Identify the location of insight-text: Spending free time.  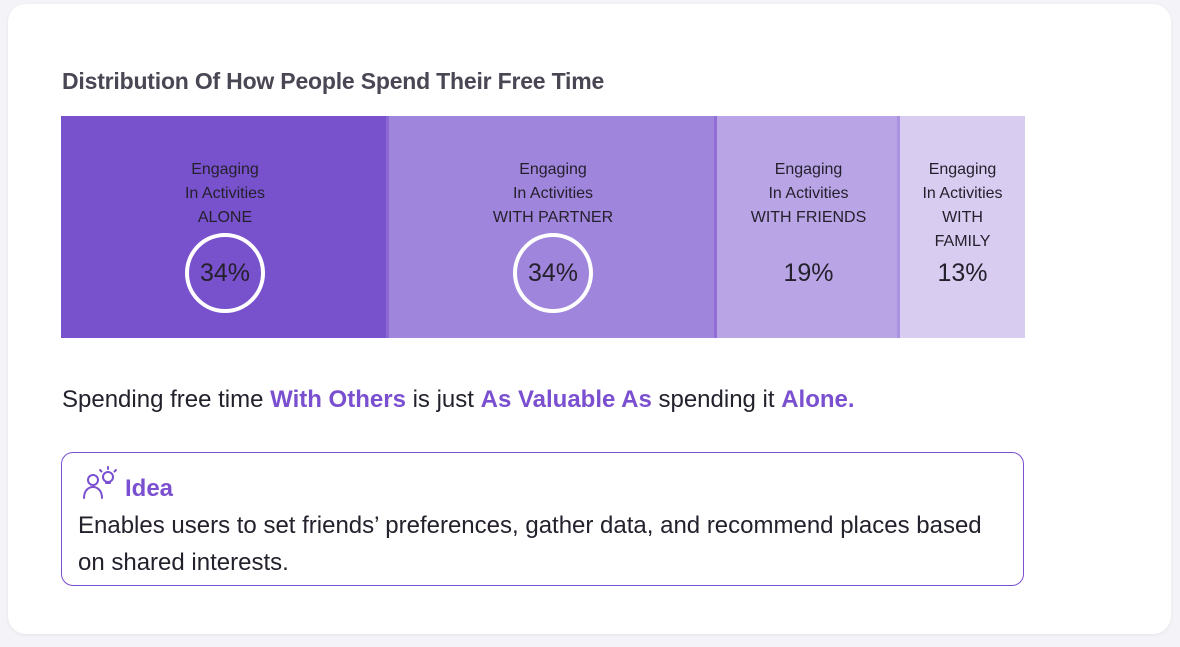
(166, 399).